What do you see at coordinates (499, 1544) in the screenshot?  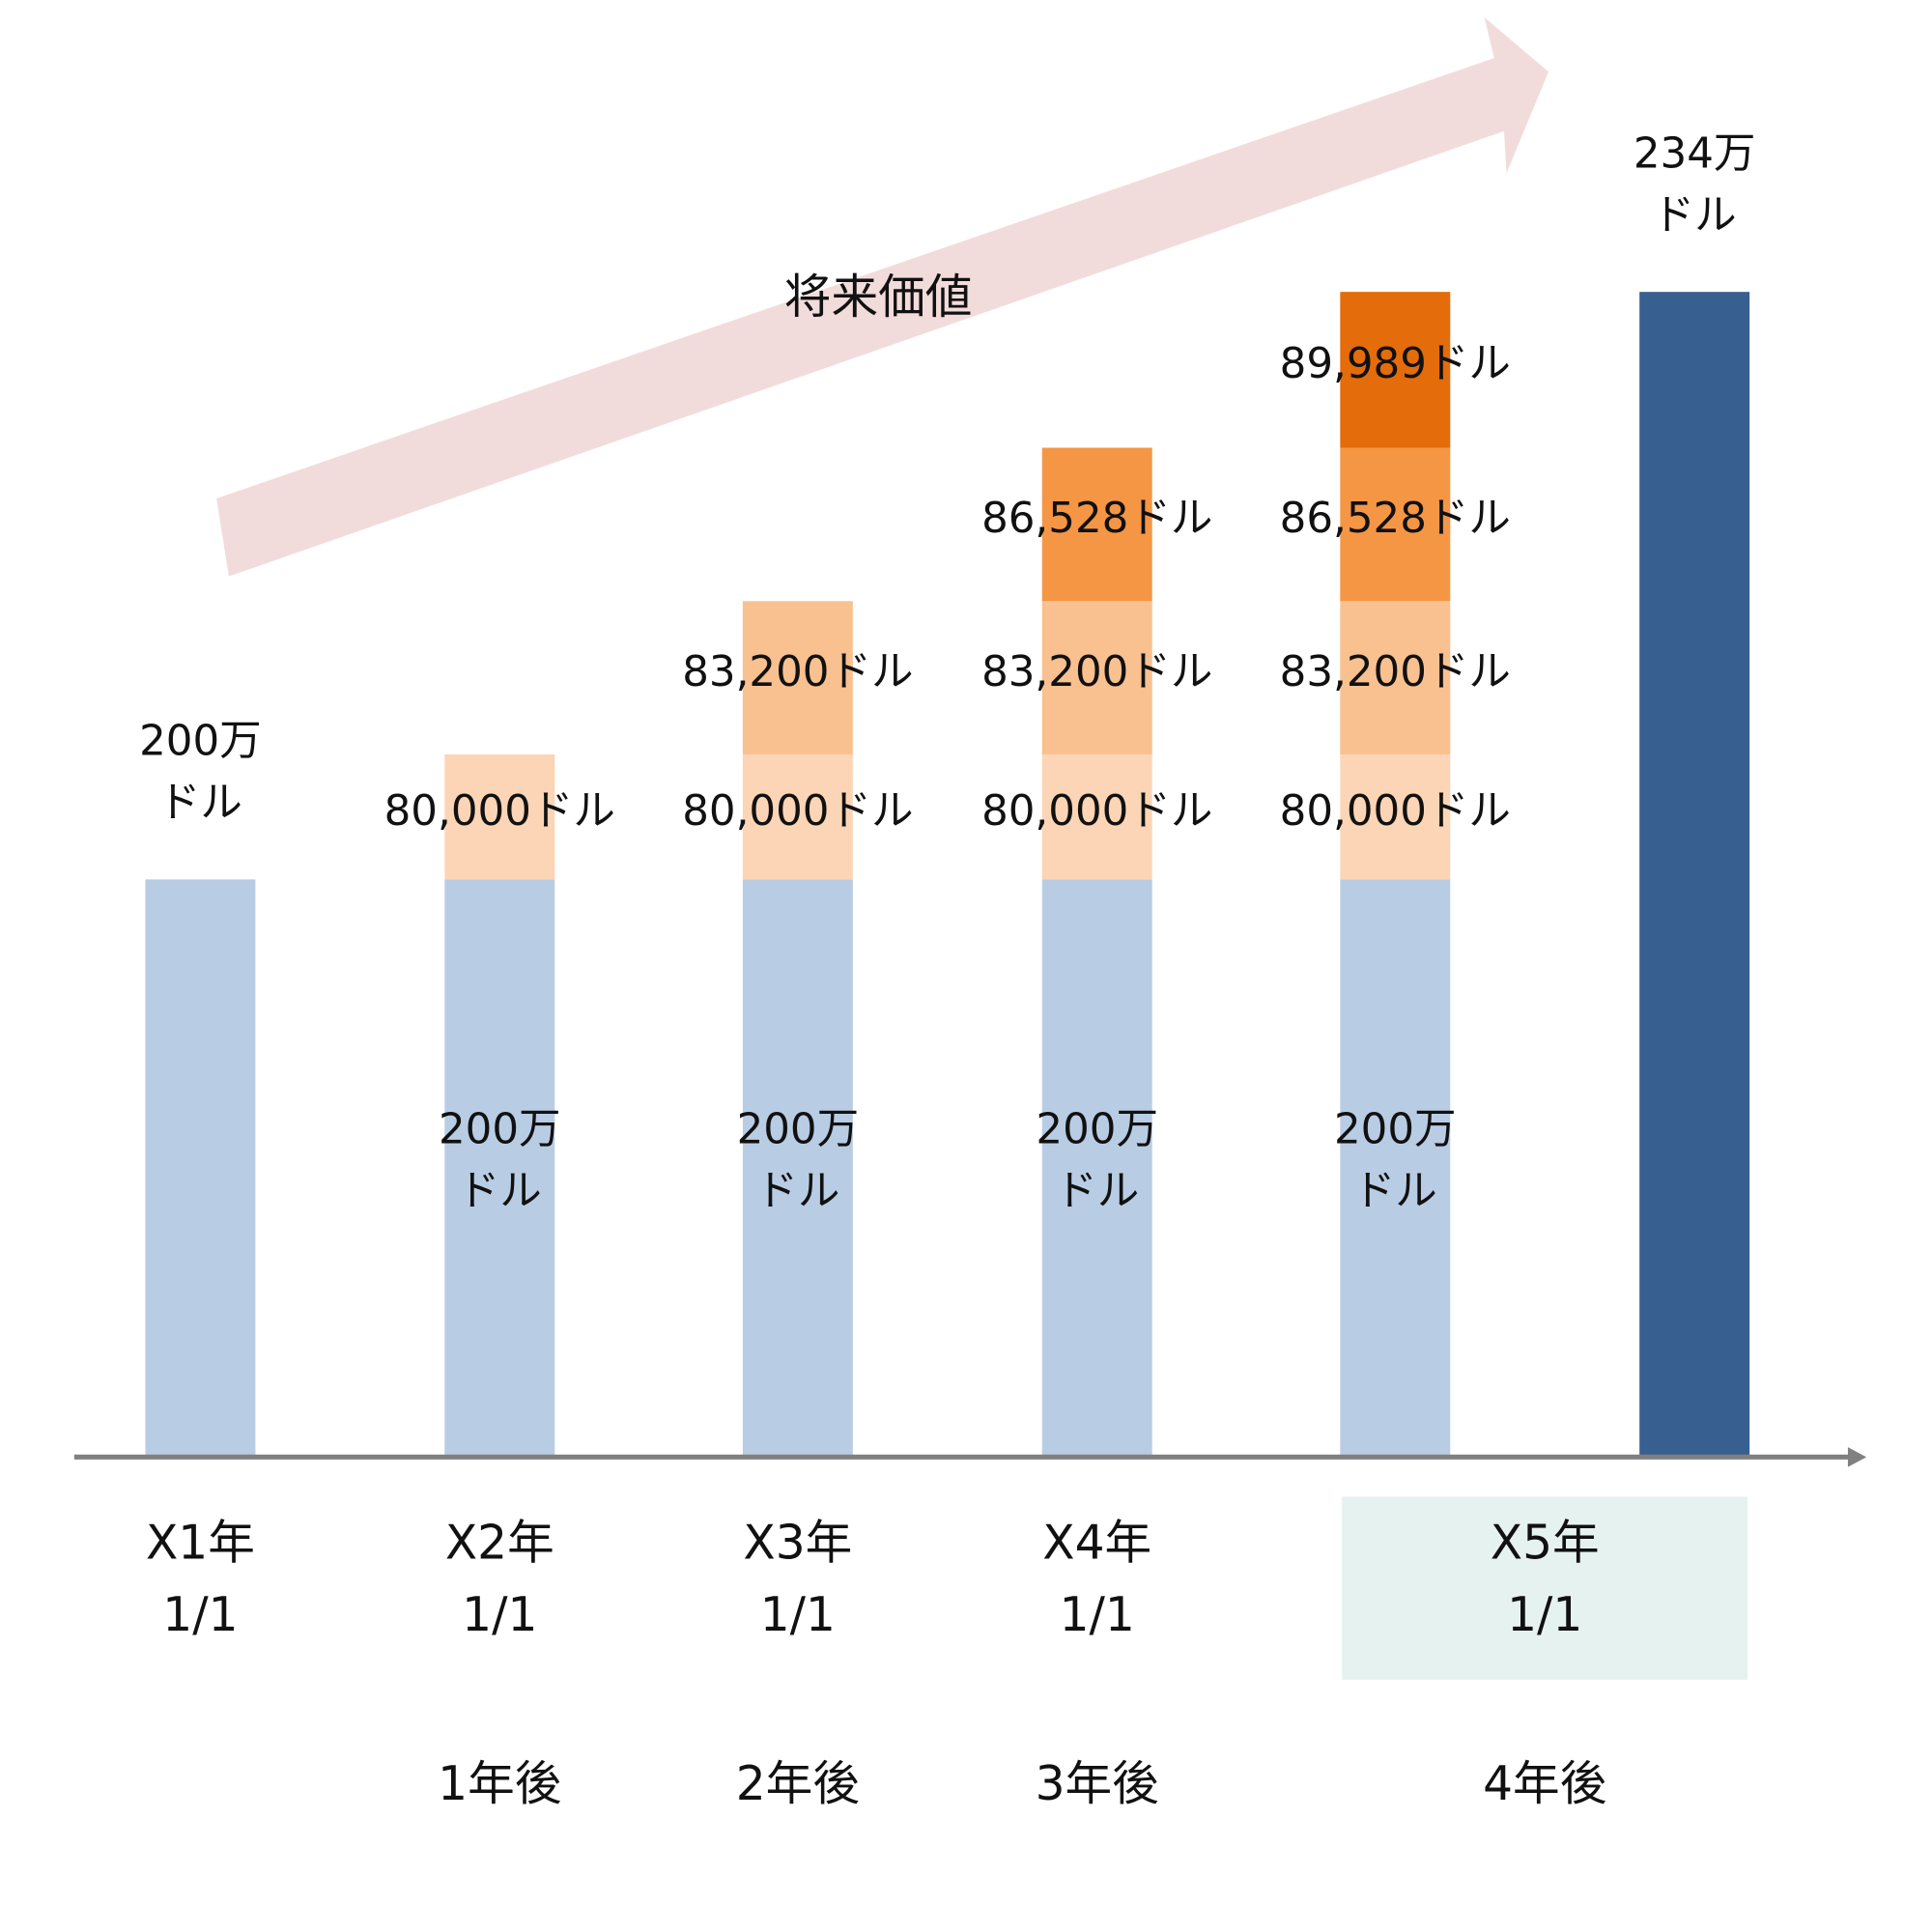 I see `date-label: X2年` at bounding box center [499, 1544].